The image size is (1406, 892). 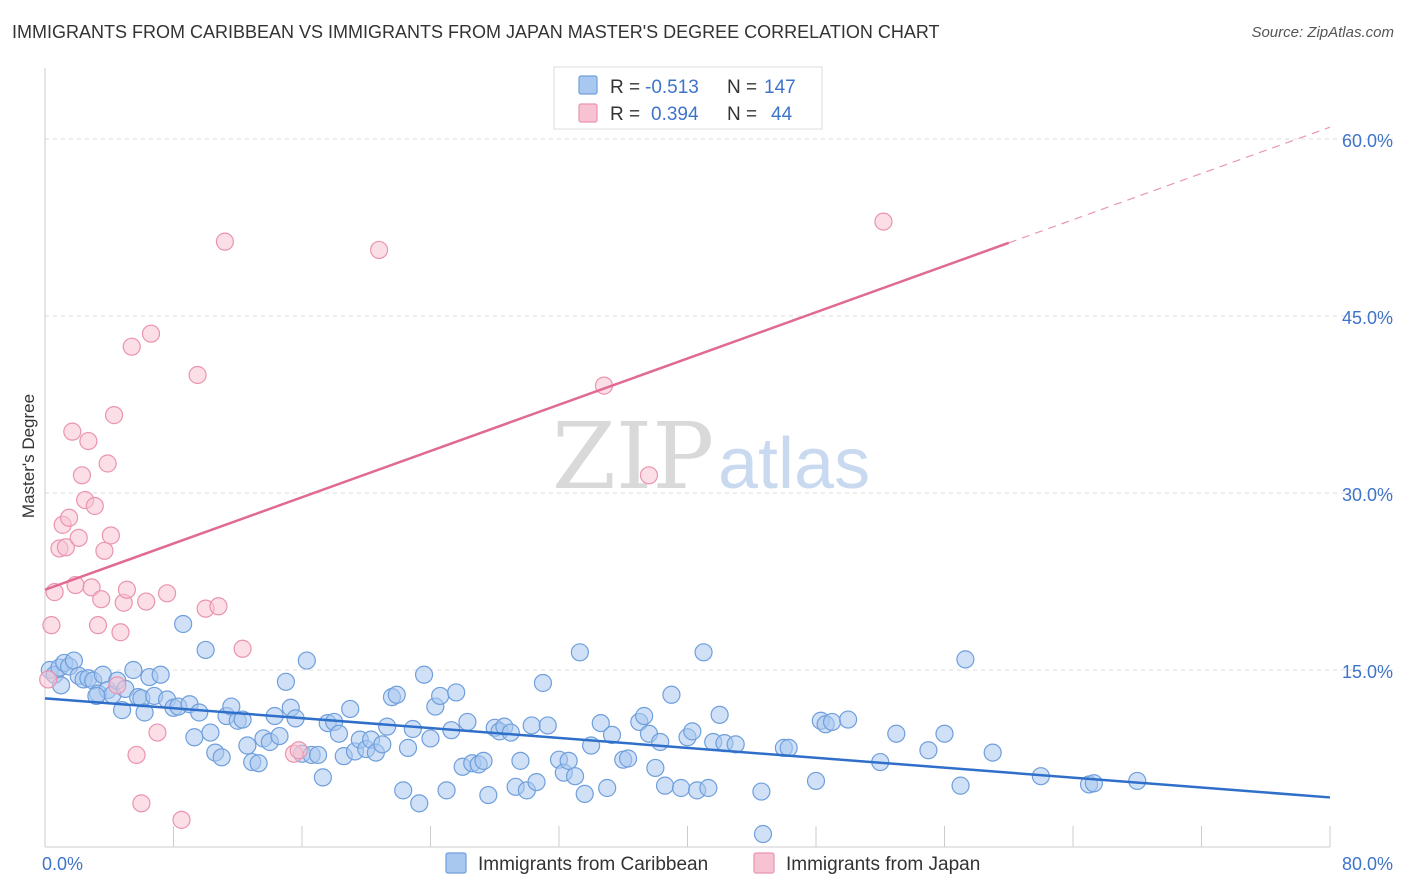 What do you see at coordinates (675, 114) in the screenshot?
I see `legend-r-value-japan: 0.394` at bounding box center [675, 114].